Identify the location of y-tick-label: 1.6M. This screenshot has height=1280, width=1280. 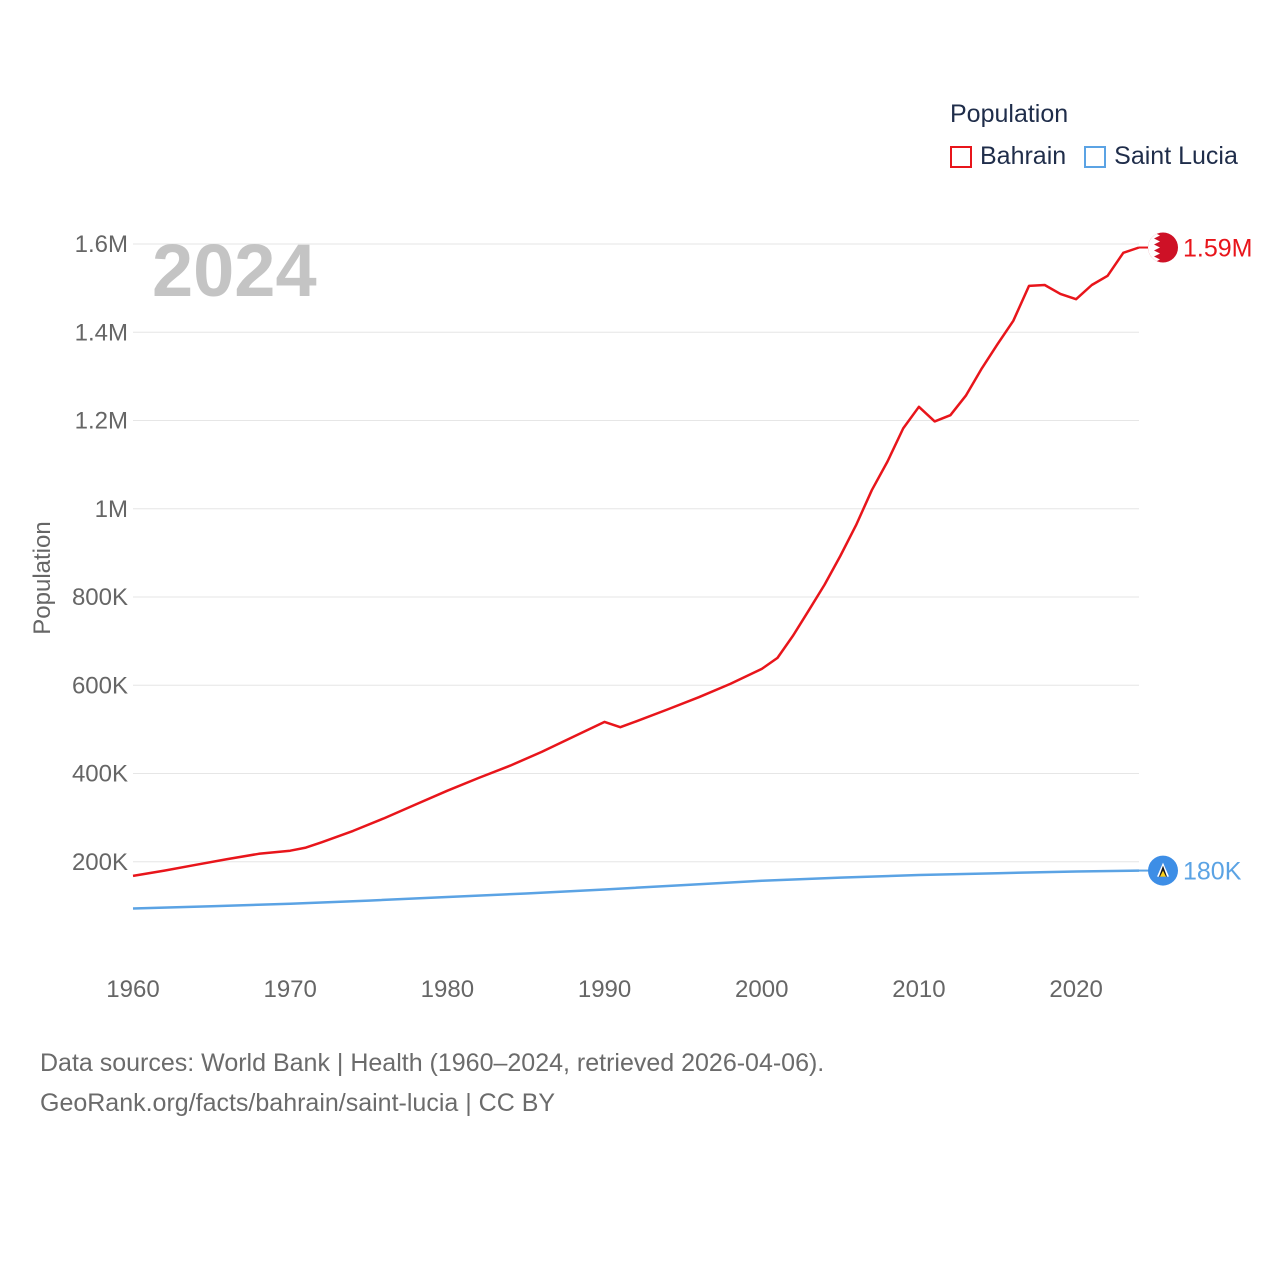
(101, 244).